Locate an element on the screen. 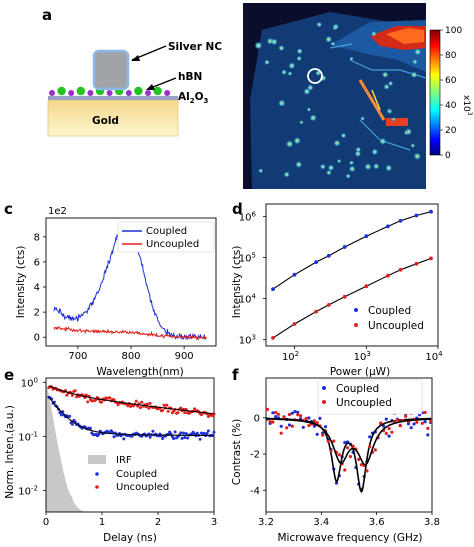  panel-e-xtick-label: 1 is located at coordinates (102, 522).